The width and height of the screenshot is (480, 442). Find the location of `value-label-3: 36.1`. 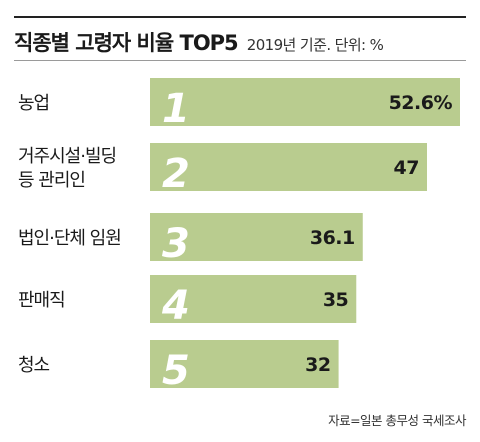

value-label-3: 36.1 is located at coordinates (332, 238).